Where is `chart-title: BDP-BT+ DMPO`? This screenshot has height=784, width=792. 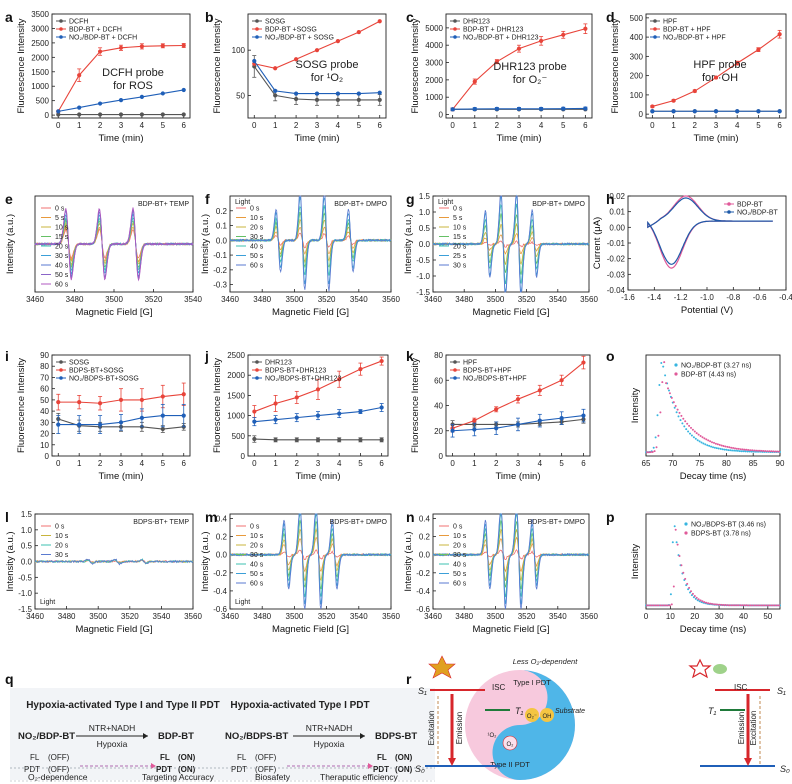
chart-title: BDP-BT+ DMPO is located at coordinates (558, 204).